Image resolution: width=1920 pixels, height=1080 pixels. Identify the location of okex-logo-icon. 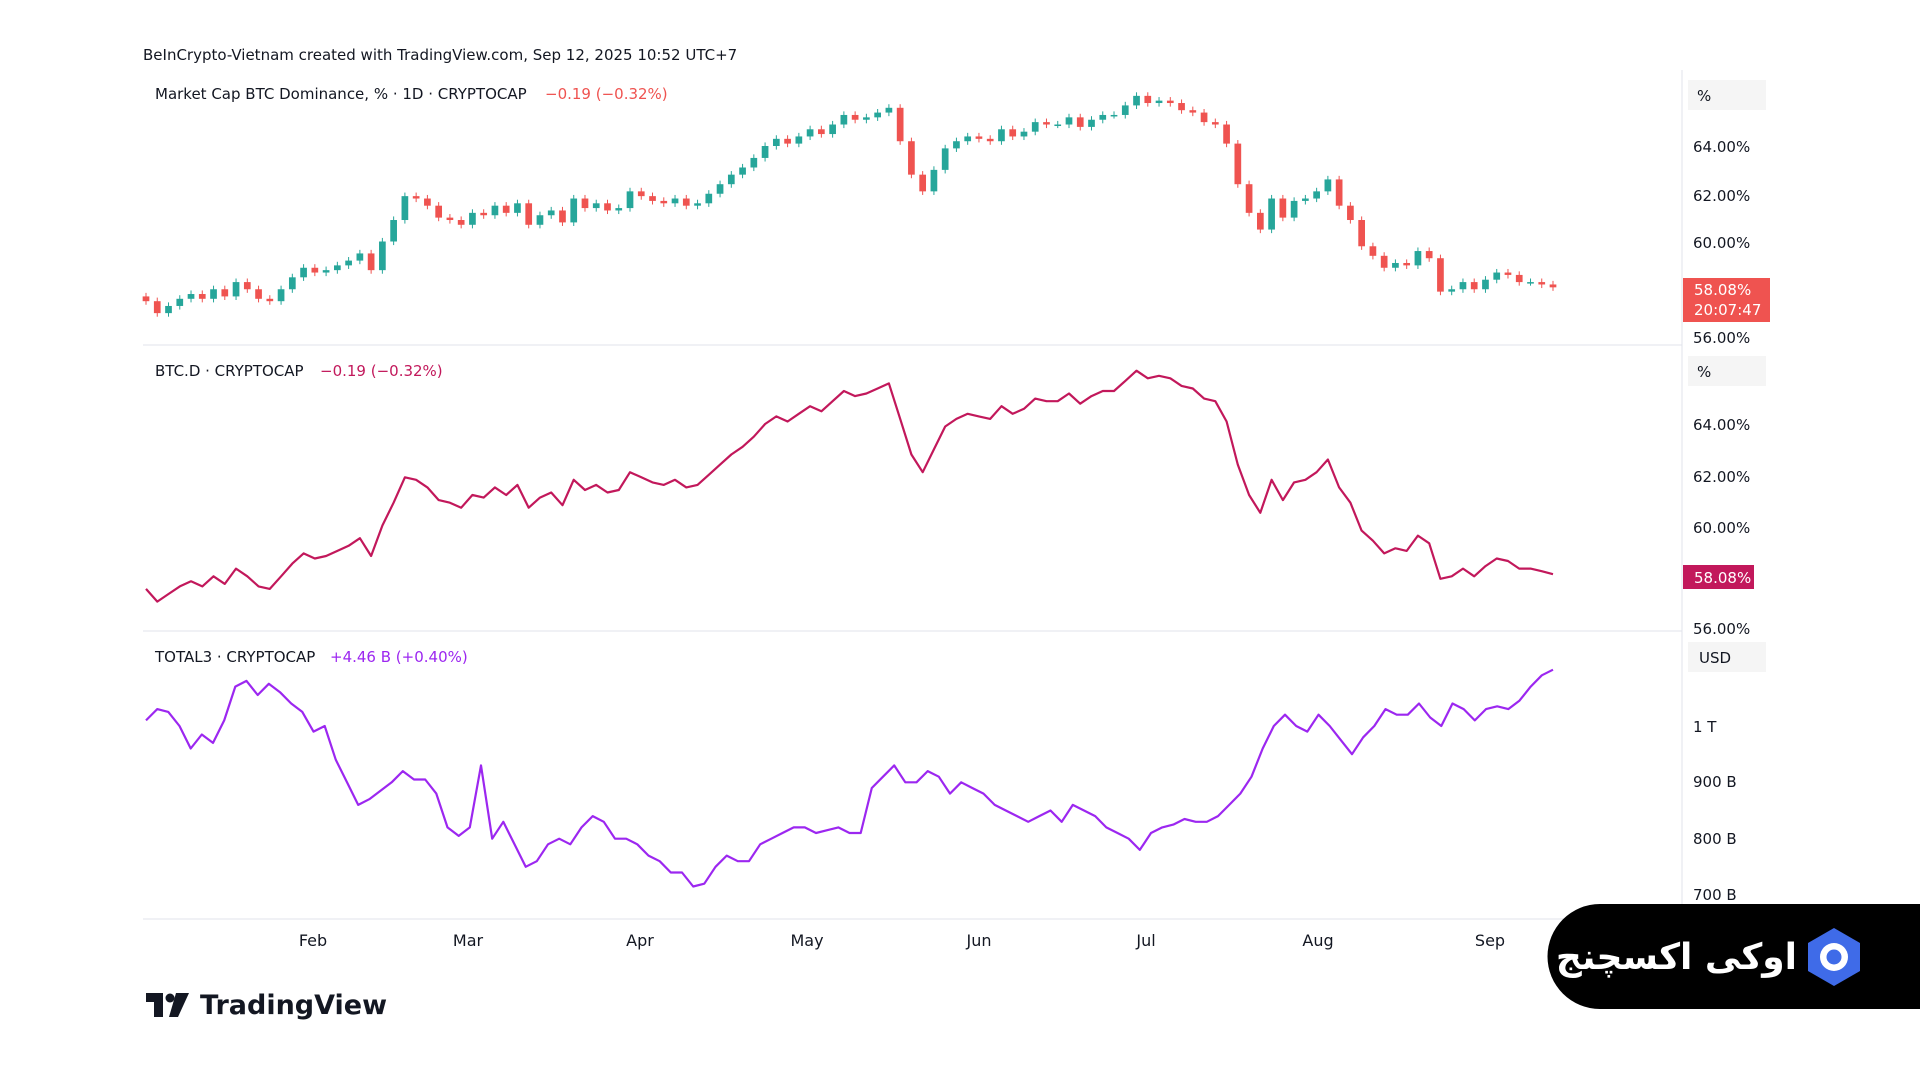
(1834, 957).